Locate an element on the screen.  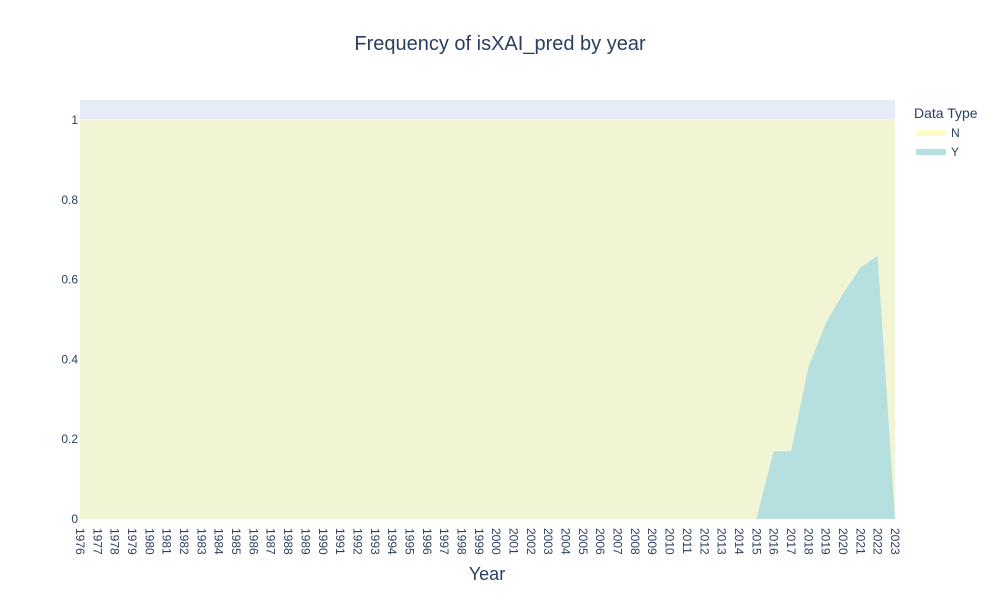
x-tick-label: 1979 is located at coordinates (132, 541).